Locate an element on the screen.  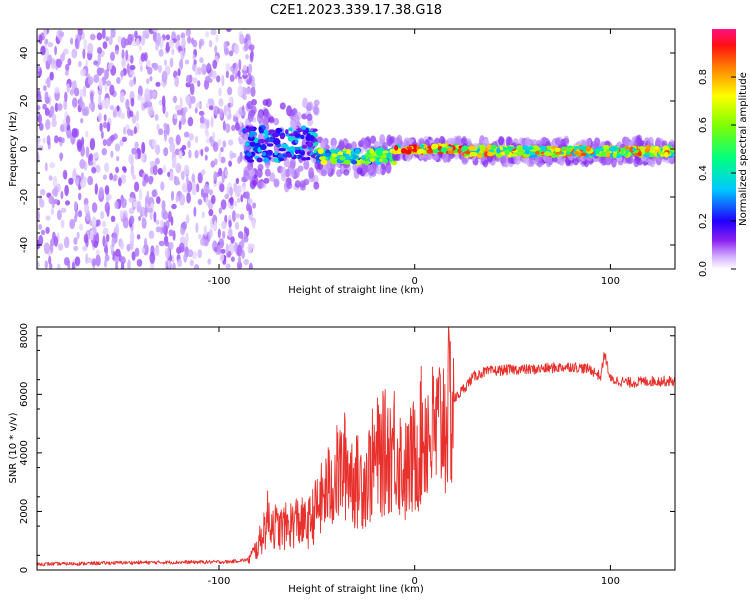
colorbar-gradient is located at coordinates (724, 149).